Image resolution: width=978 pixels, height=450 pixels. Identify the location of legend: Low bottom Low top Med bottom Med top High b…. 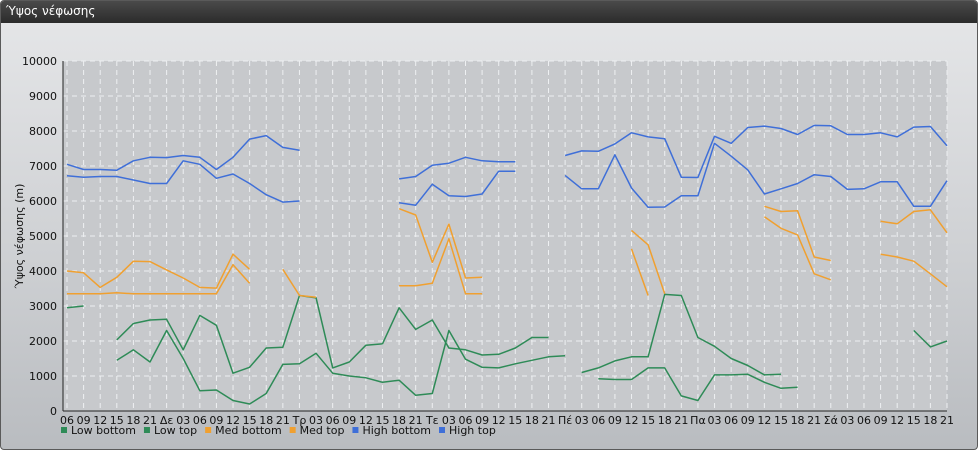
(278, 430).